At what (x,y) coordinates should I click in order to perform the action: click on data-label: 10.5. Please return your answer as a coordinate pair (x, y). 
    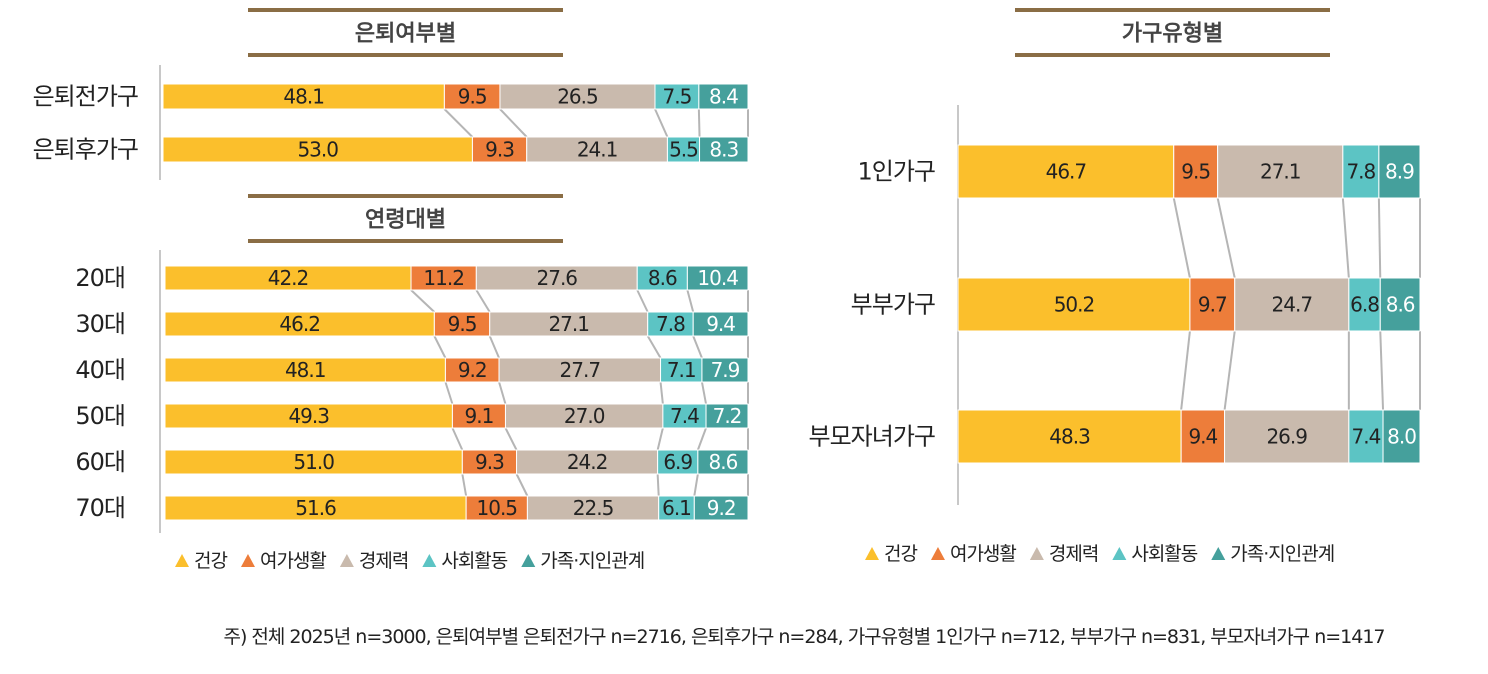
    Looking at the image, I should click on (497, 508).